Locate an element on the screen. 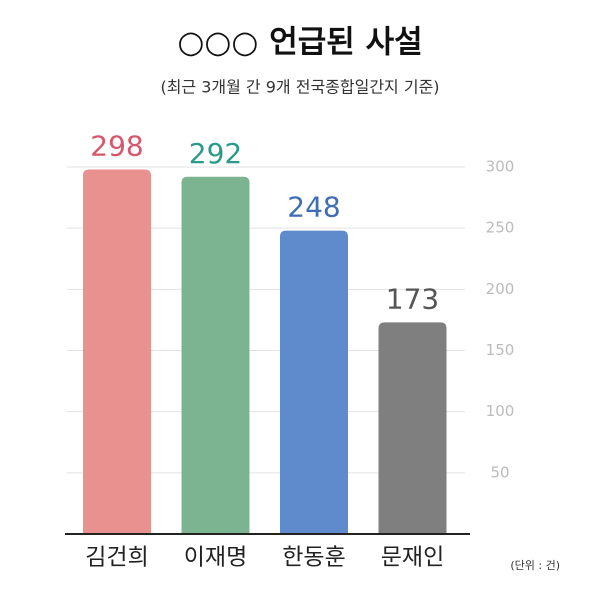 This screenshot has width=600, height=600. y-tick-label: 250 is located at coordinates (500, 228).